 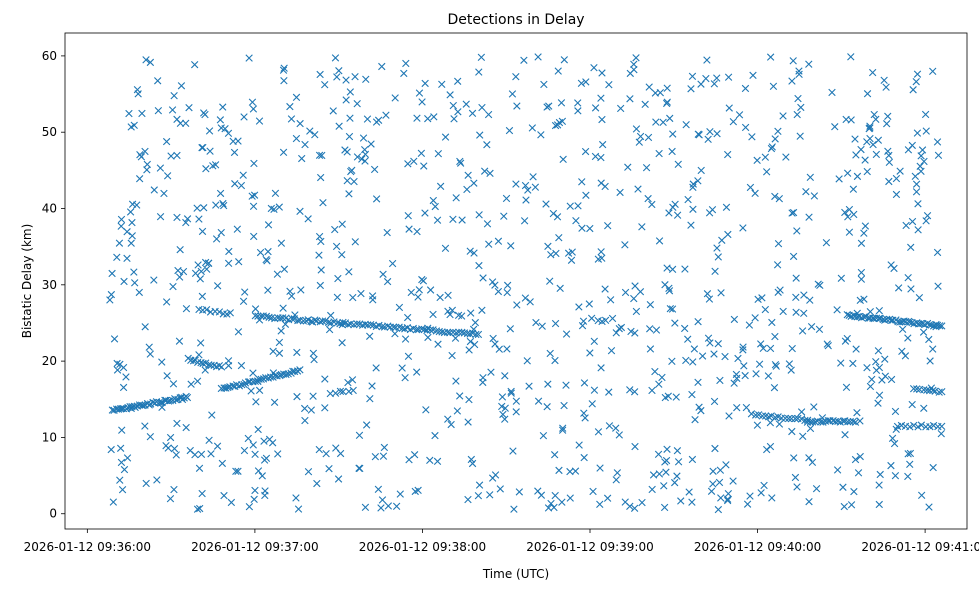 I want to click on track-point-track-f, so click(x=751, y=414).